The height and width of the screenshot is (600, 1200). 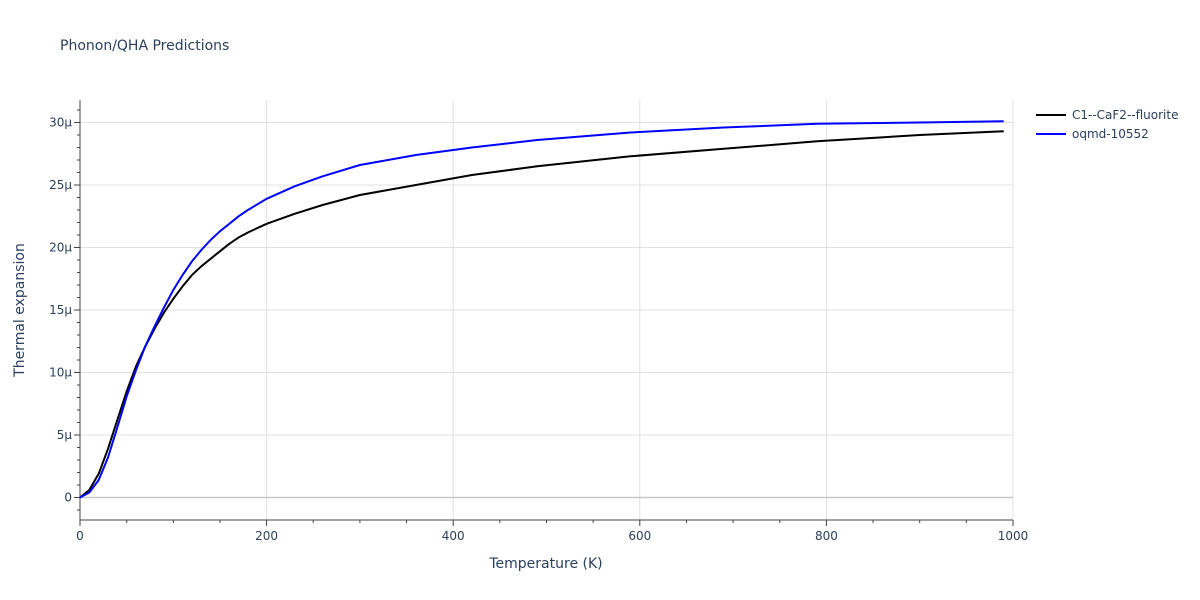 I want to click on y-tick-label: 15μ, so click(x=60, y=310).